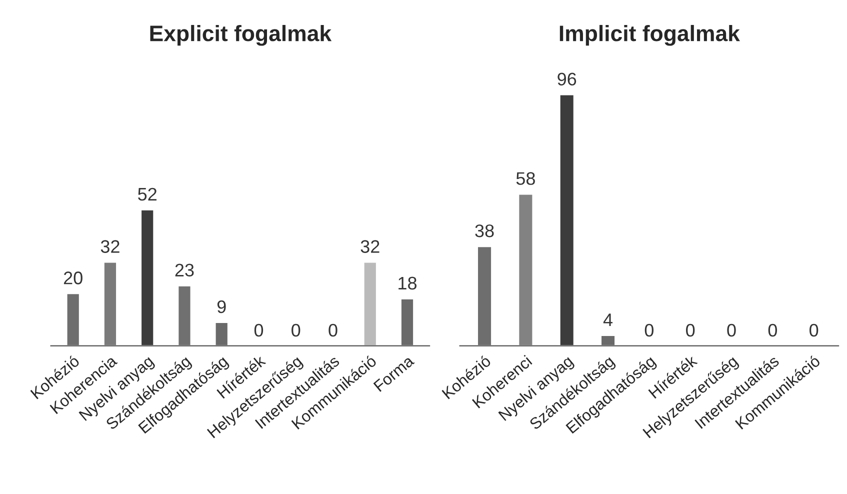 The width and height of the screenshot is (847, 494). What do you see at coordinates (241, 35) in the screenshot?
I see `chart-title: Explicit fogalmak` at bounding box center [241, 35].